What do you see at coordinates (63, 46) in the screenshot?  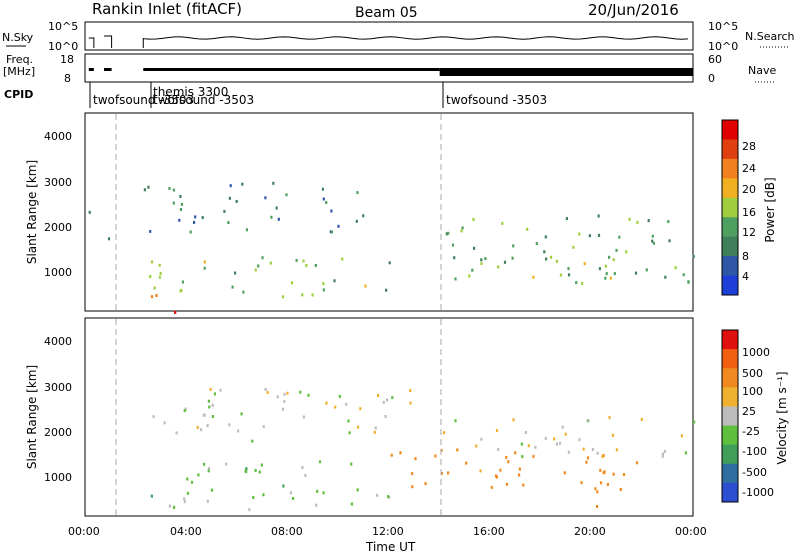 I see `nsky-tick-low: 10^0` at bounding box center [63, 46].